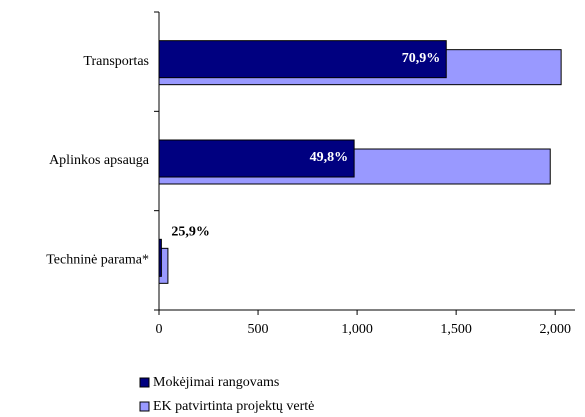 The image size is (585, 417). I want to click on x-tick-label: 2,000, so click(555, 329).